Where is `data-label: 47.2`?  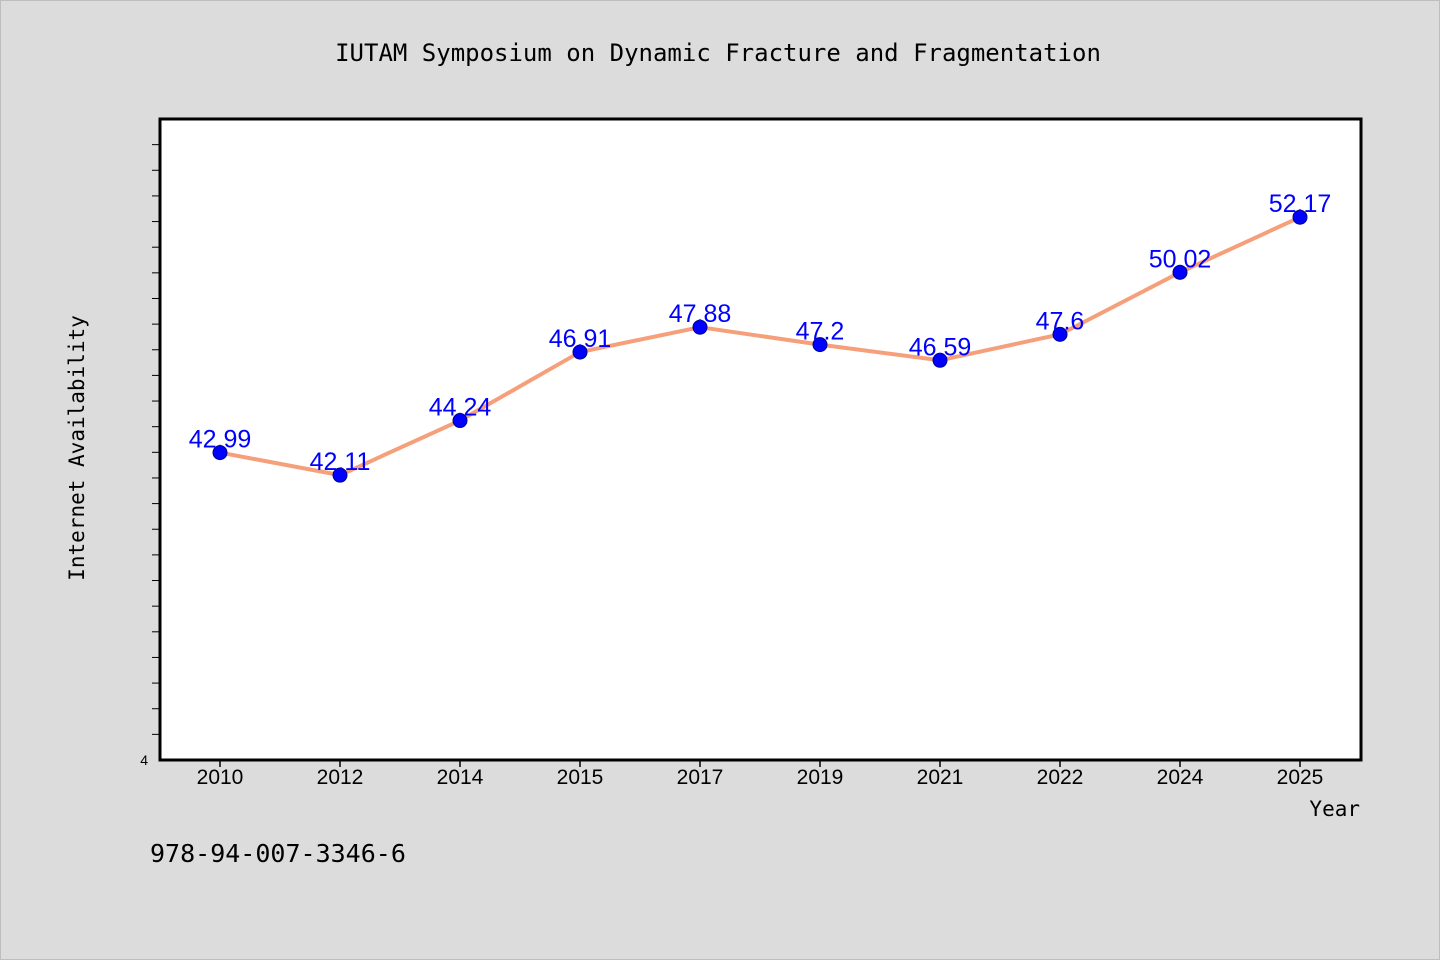 data-label: 47.2 is located at coordinates (820, 332).